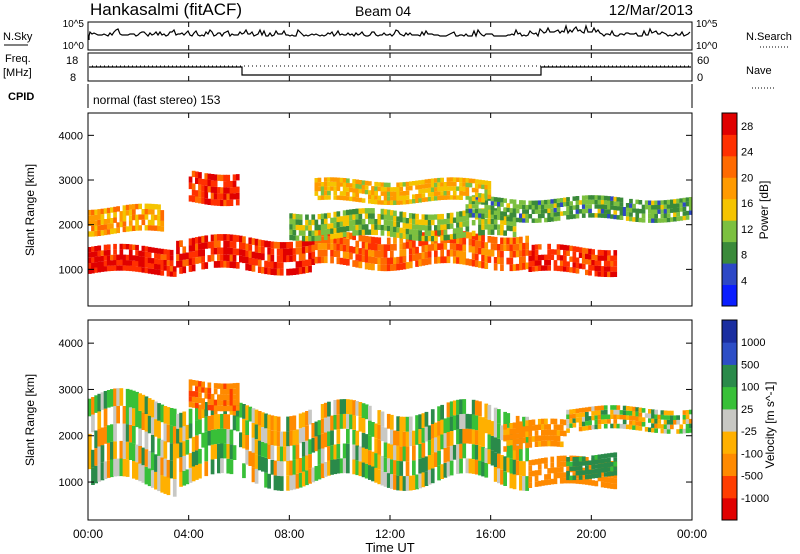 This screenshot has width=800, height=554. Describe the element at coordinates (88, 534) in the screenshot. I see `time-tick-label: 00:00` at that location.